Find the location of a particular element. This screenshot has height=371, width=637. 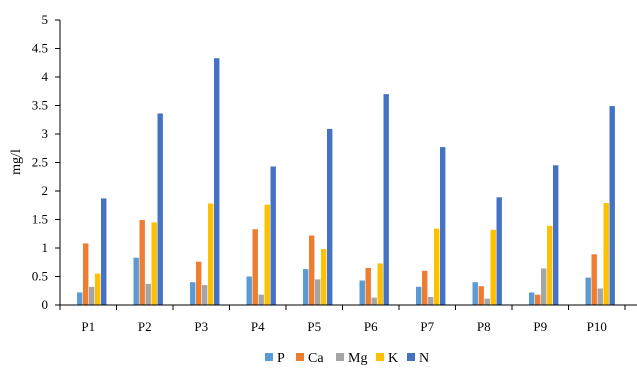

bar-P-P4 is located at coordinates (249, 290).